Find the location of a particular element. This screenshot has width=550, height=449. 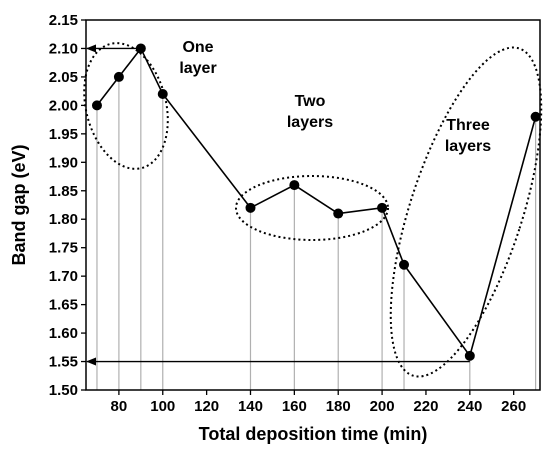

x-tick-label: 260 is located at coordinates (513, 406).